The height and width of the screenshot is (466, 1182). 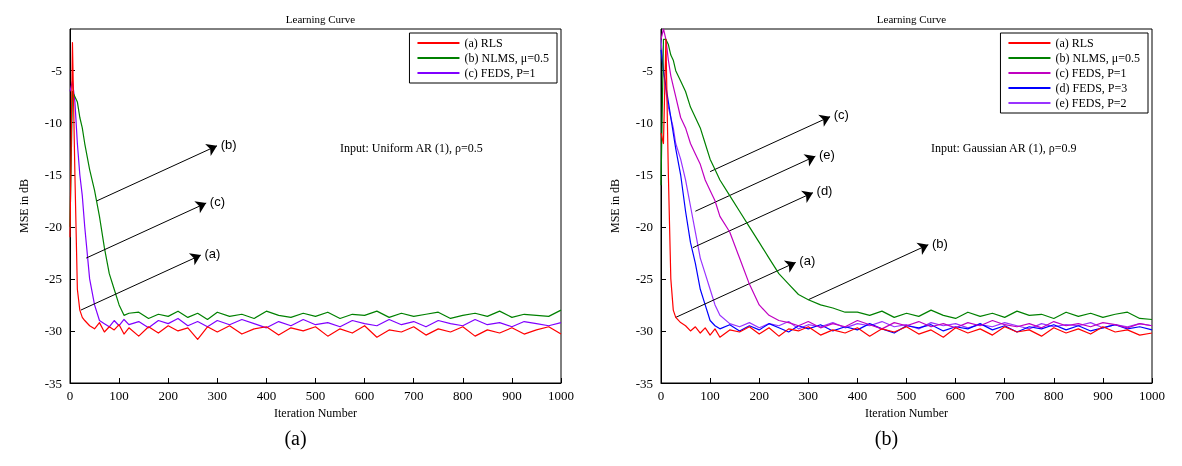 What do you see at coordinates (1091, 103) in the screenshot?
I see `legend-label: (e) FEDS, P=2` at bounding box center [1091, 103].